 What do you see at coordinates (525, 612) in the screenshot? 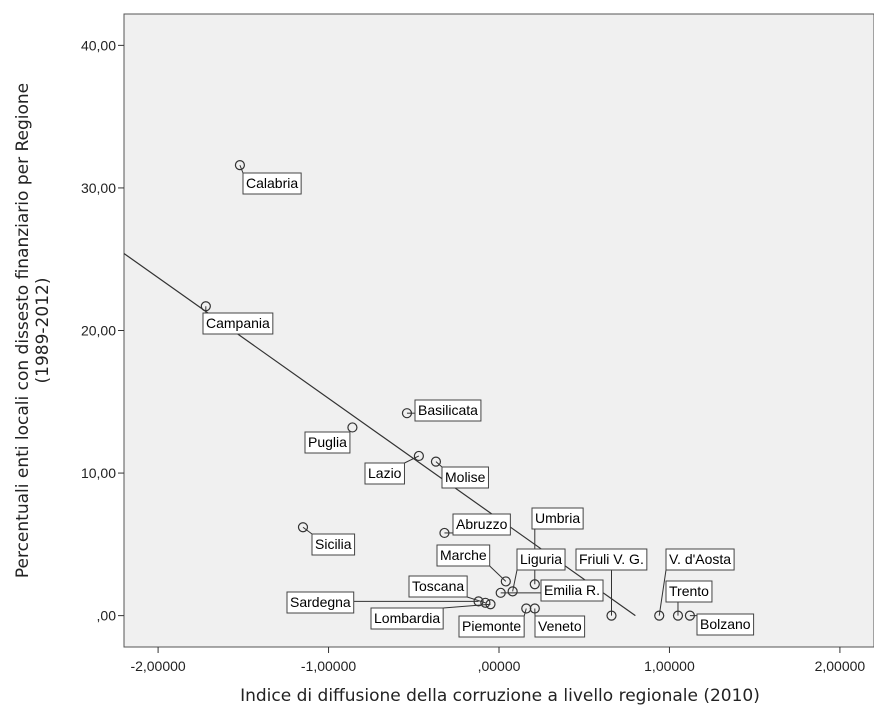
I see `connector-piemonte` at bounding box center [525, 612].